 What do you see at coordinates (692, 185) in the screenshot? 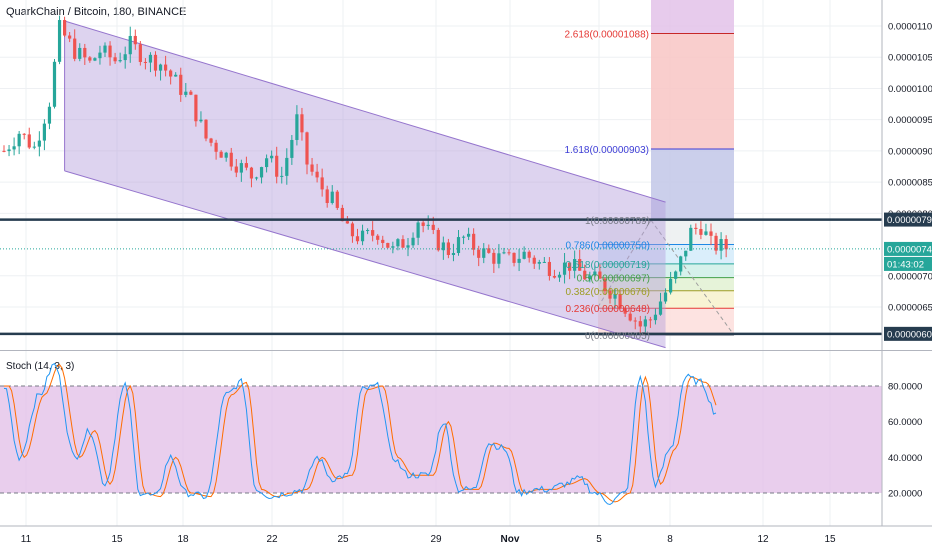
I see `fib-zone-blue` at bounding box center [692, 185].